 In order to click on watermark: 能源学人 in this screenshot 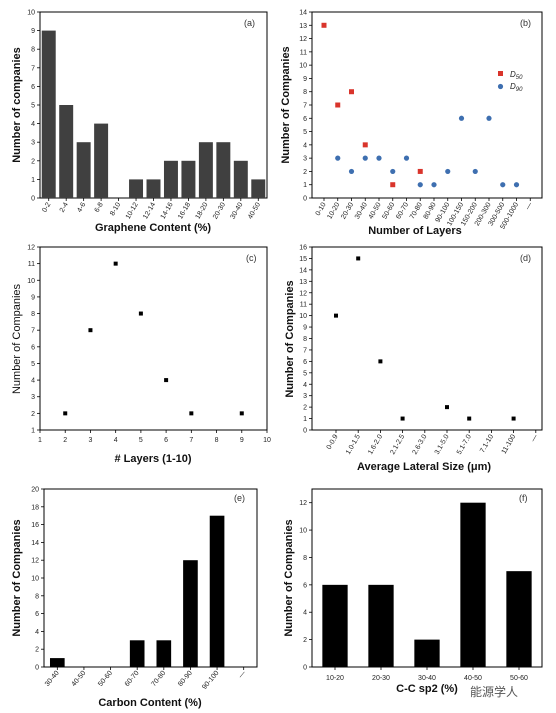, I will do `click(494, 691)`.